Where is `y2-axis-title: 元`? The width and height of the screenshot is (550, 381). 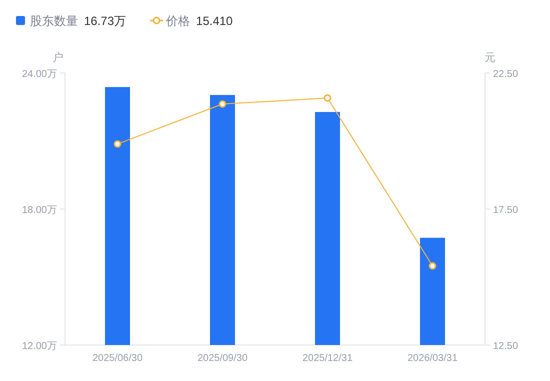 y2-axis-title: 元 is located at coordinates (490, 58).